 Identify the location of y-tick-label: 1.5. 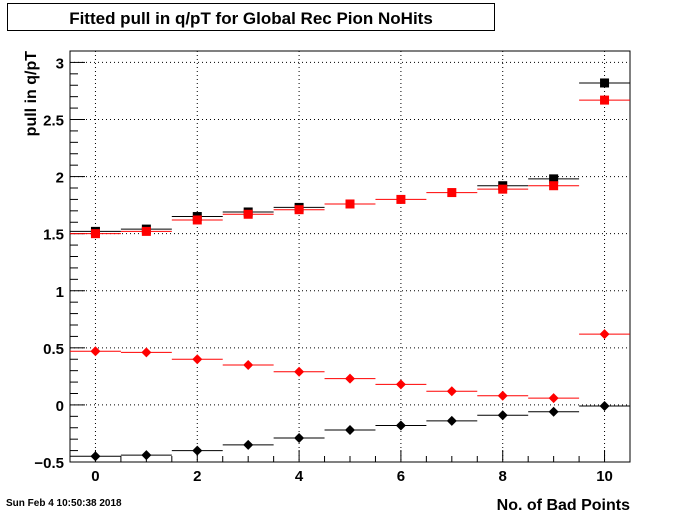
(53, 235).